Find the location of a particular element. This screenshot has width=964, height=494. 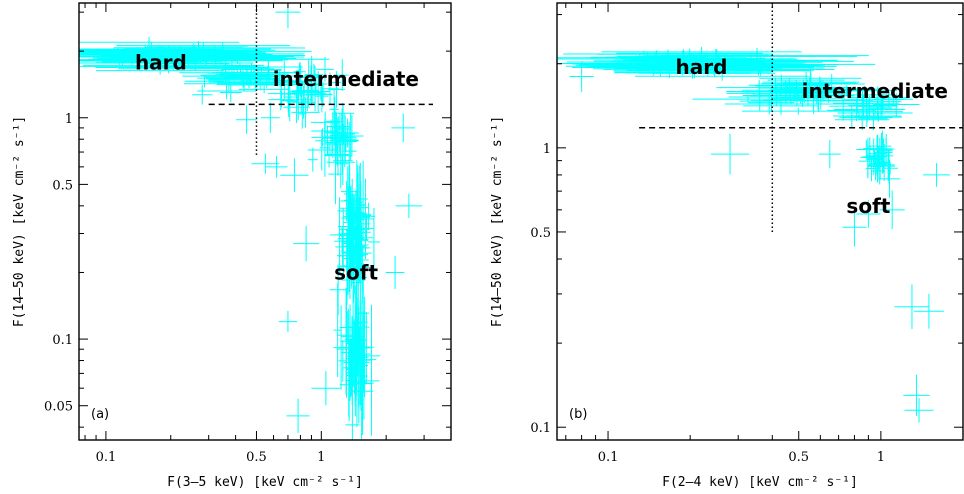

region-label-soft: soft is located at coordinates (868, 206).